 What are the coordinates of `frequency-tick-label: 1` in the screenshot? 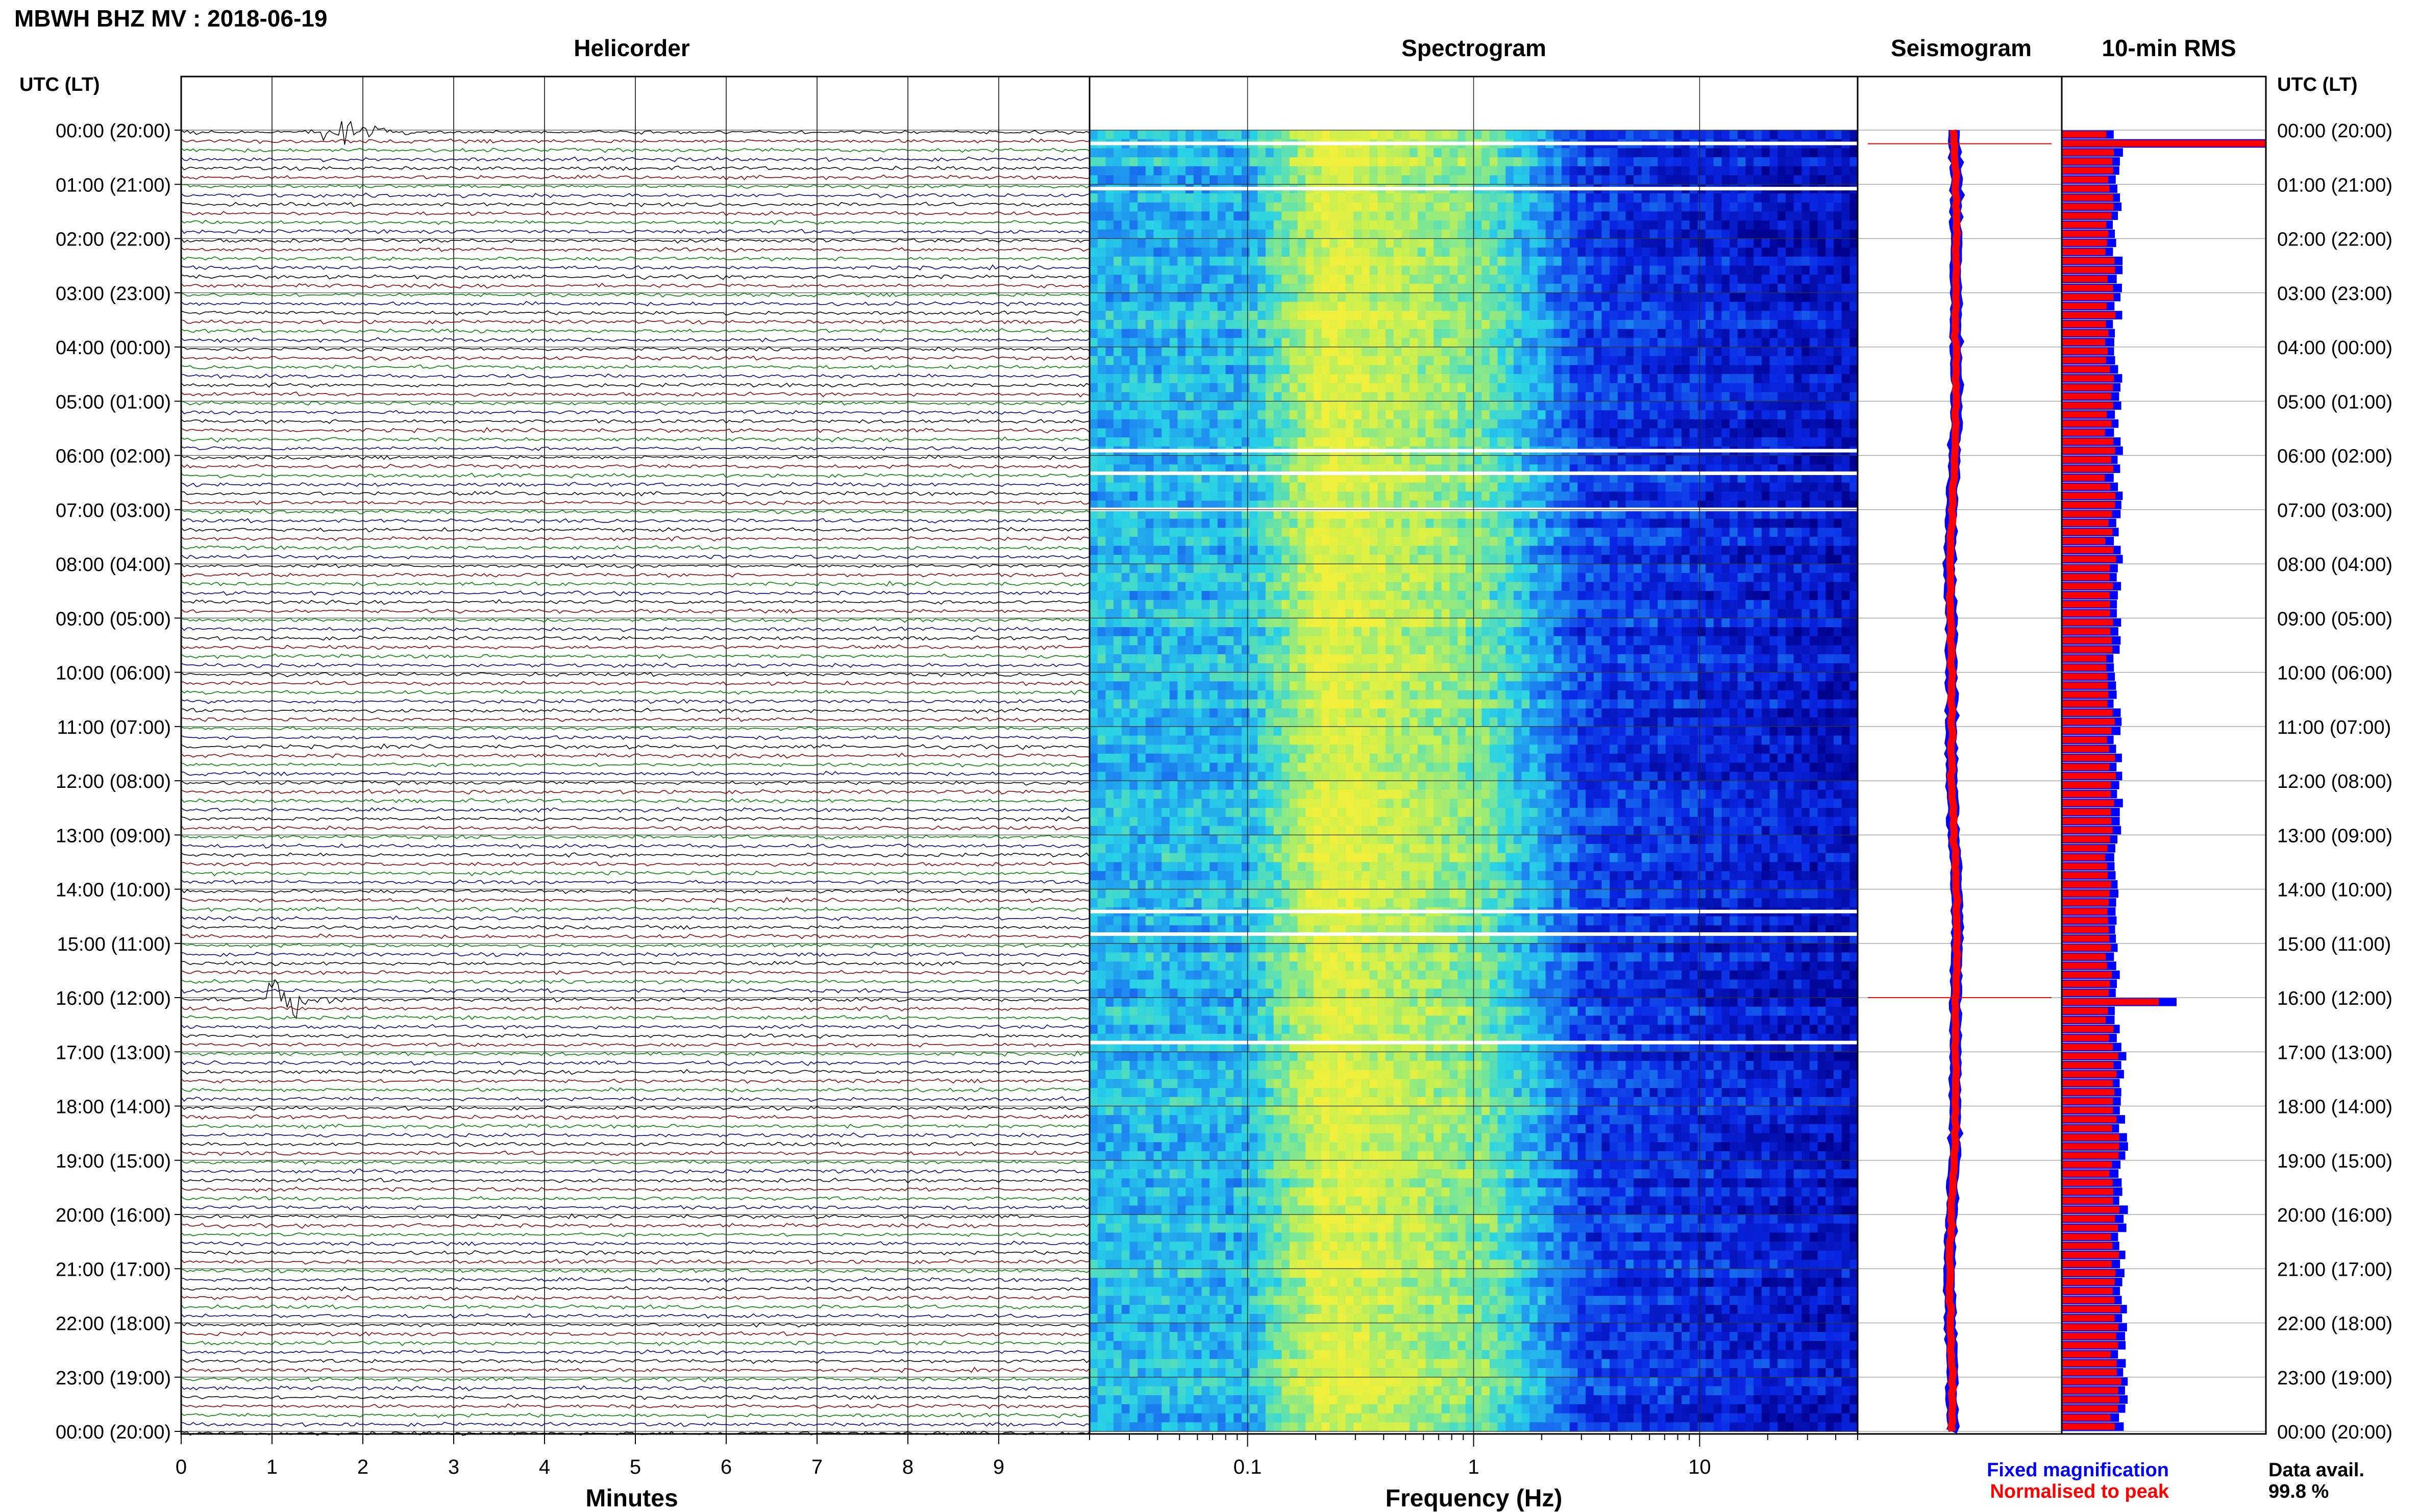 It's located at (1473, 1467).